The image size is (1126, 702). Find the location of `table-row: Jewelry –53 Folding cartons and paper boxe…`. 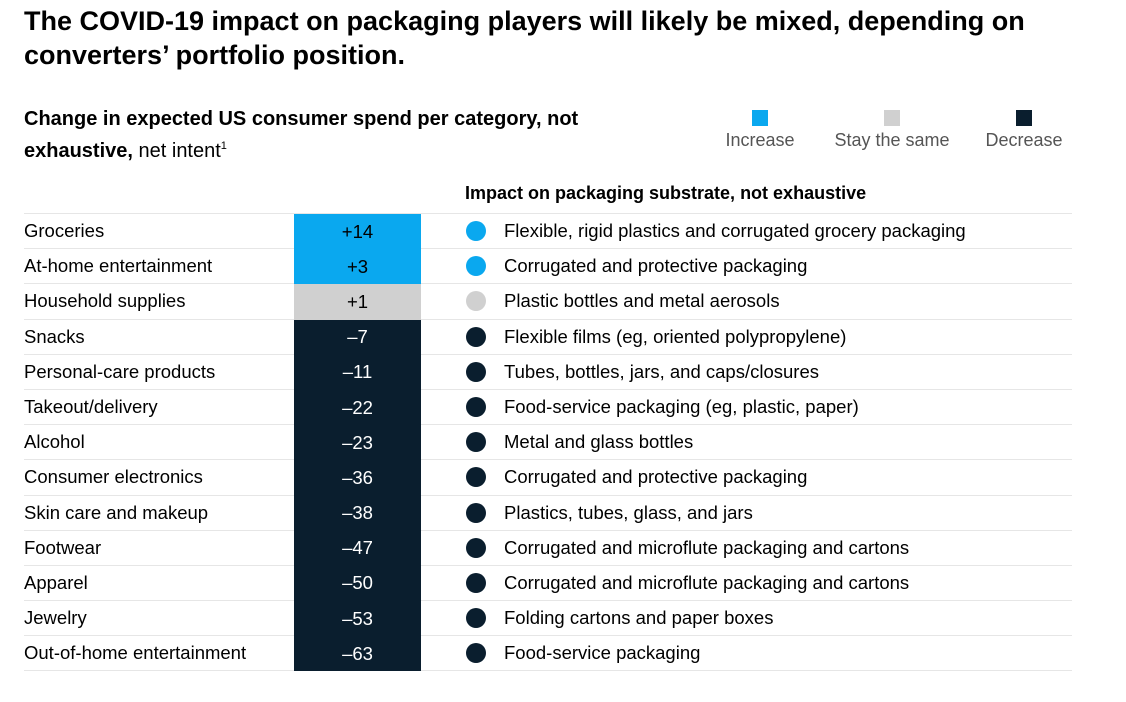

table-row: Jewelry –53 Folding cartons and paper boxe… is located at coordinates (548, 619).